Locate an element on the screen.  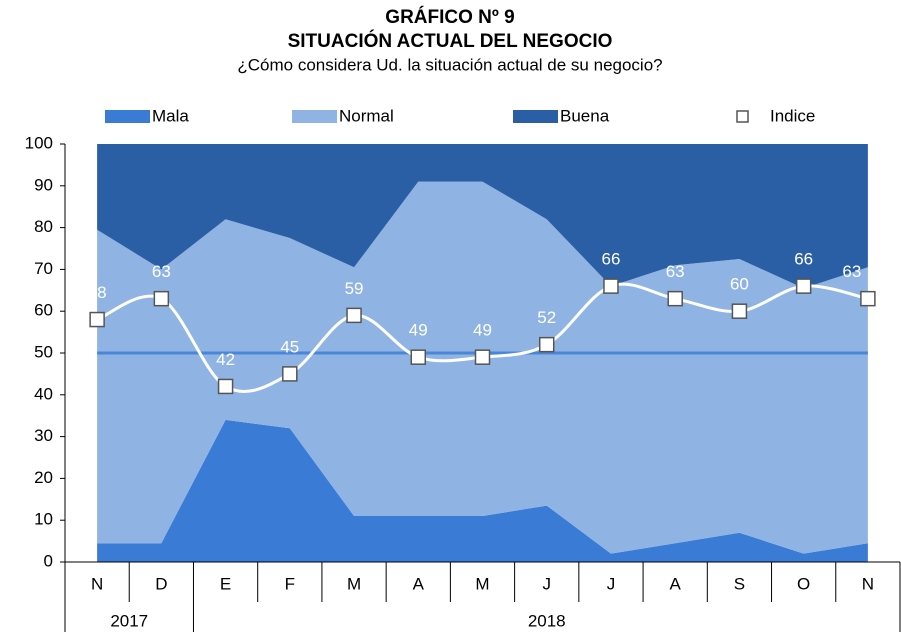
y-tick-label: 60 is located at coordinates (43, 310).